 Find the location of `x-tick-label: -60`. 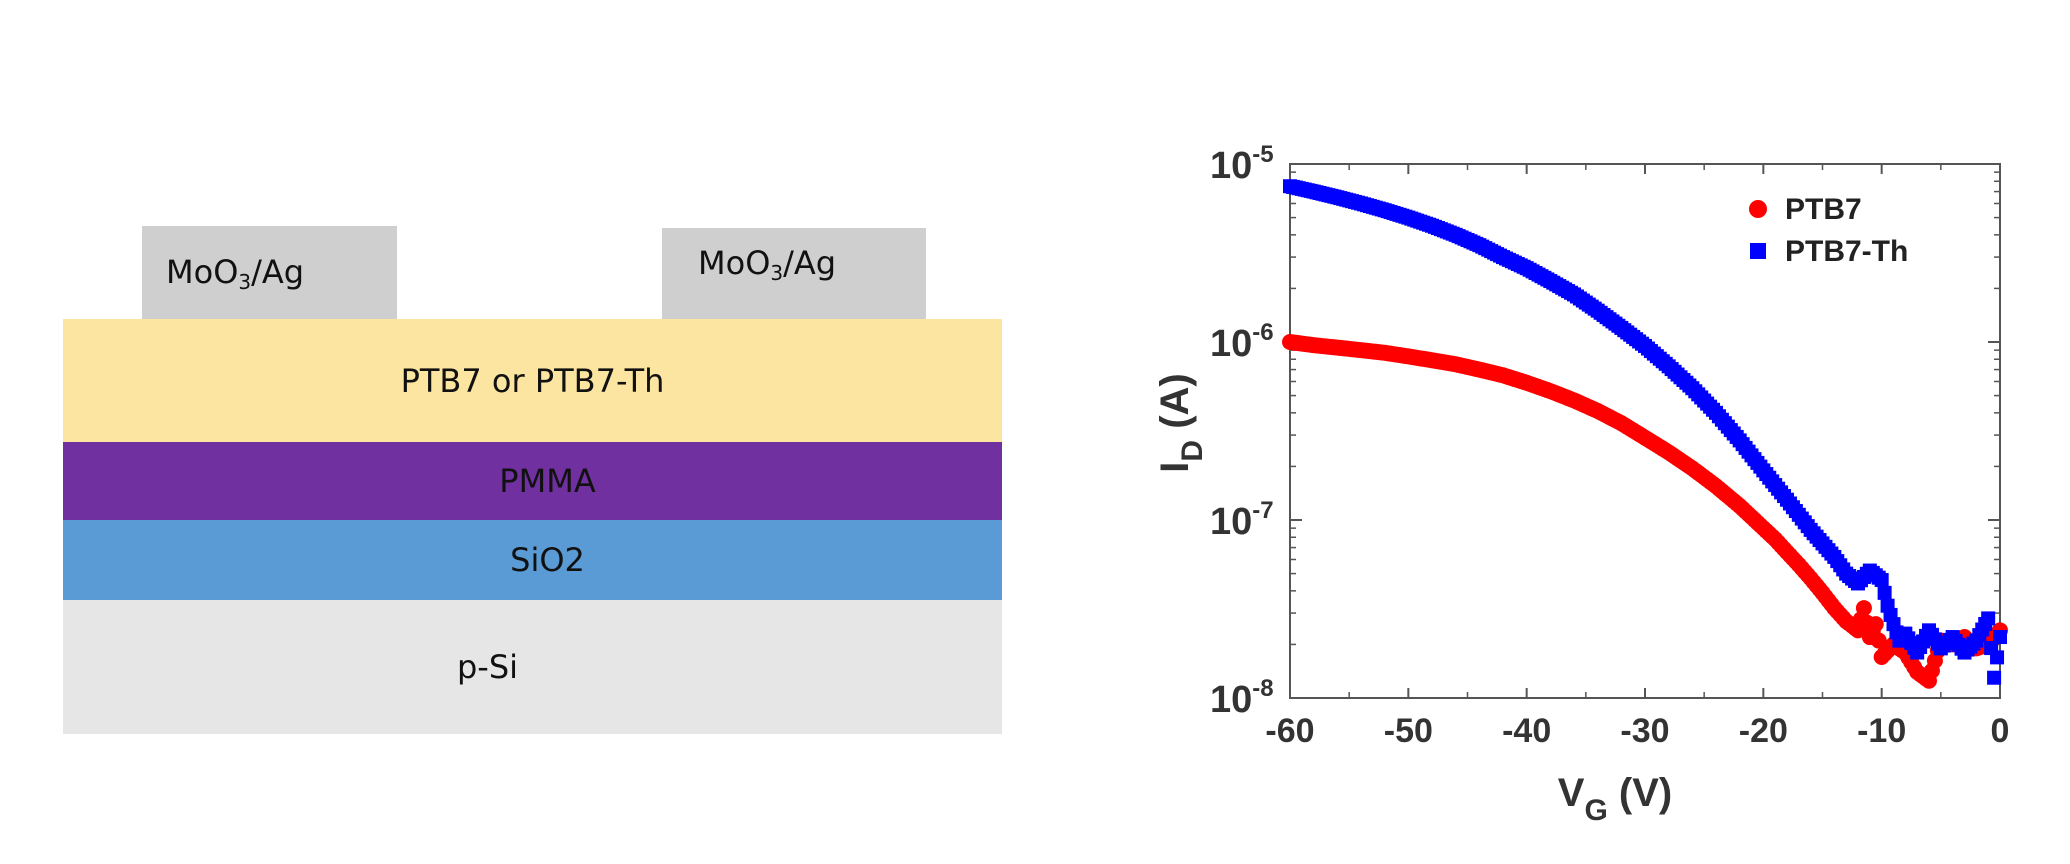

x-tick-label: -60 is located at coordinates (1289, 731).